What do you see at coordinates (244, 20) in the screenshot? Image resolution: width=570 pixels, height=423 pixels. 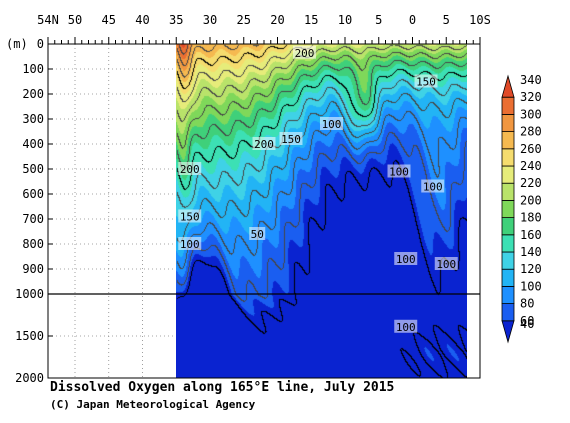 I see `x-tick-label: 25` at bounding box center [244, 20].